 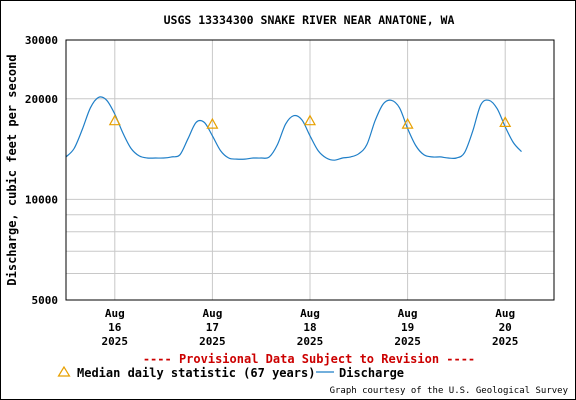 I want to click on x-tick-year-2: 2025, so click(x=212, y=341).